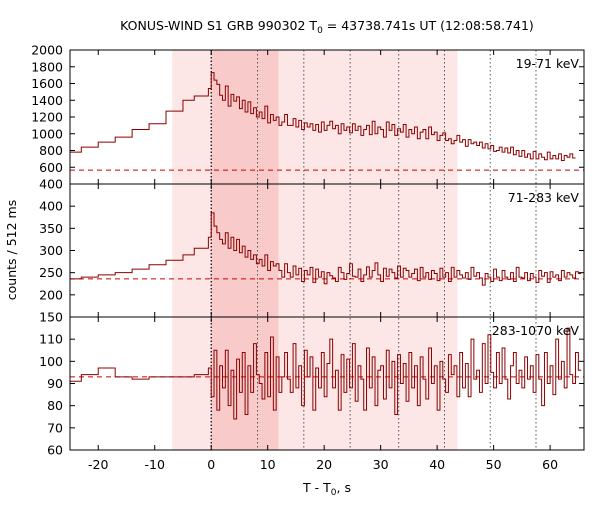 Image resolution: width=600 pixels, height=505 pixels. Describe the element at coordinates (550, 464) in the screenshot. I see `x-tick-label: 60` at that location.